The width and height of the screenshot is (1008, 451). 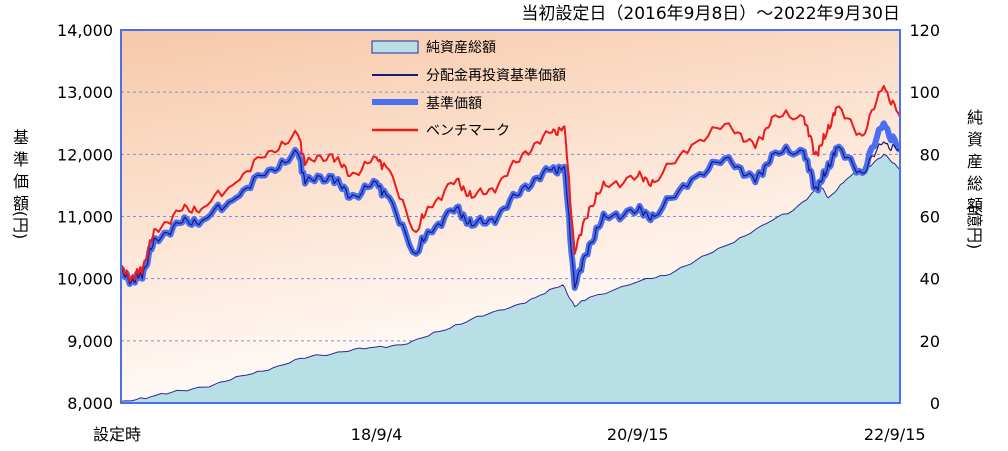 What do you see at coordinates (377, 434) in the screenshot?
I see `x-tick-label: 18/9/4` at bounding box center [377, 434].